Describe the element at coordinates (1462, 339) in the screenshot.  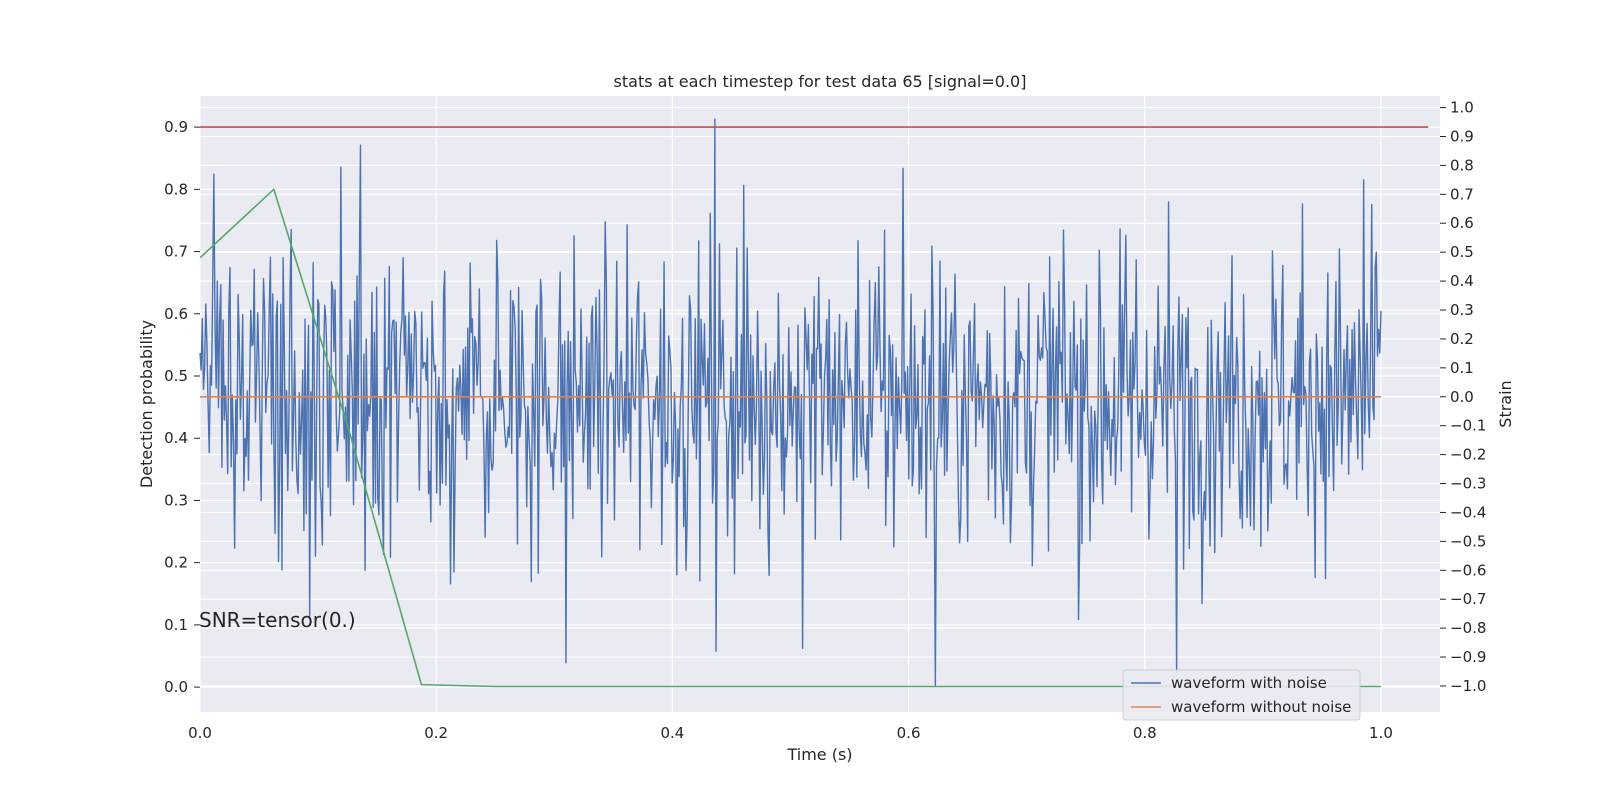
I see `y-tick-label-right: 0.2` at that location.